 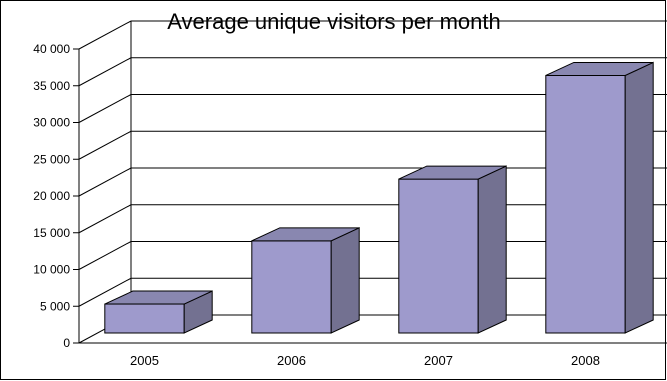 I want to click on y-tick-label: 35 000, so click(x=51, y=86).